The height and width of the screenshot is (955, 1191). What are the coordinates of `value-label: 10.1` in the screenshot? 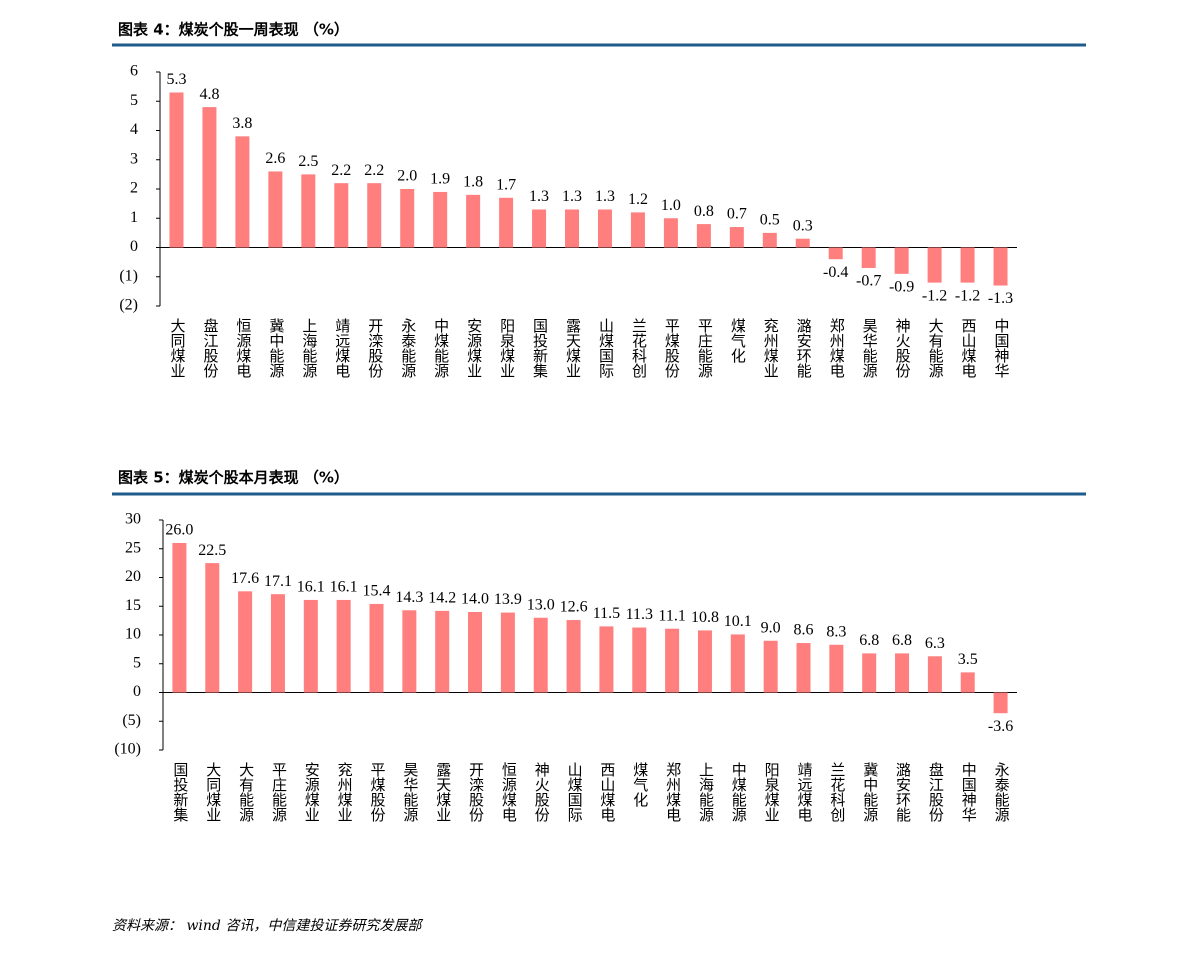 It's located at (738, 621).